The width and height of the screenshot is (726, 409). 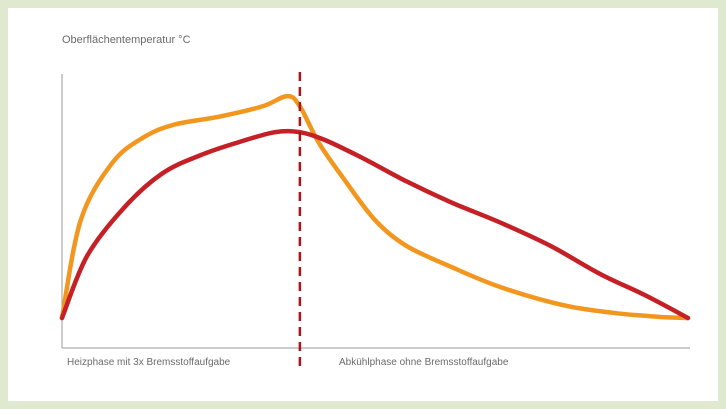 What do you see at coordinates (126, 40) in the screenshot?
I see `y-axis-label: Oberflächentemperatur °C` at bounding box center [126, 40].